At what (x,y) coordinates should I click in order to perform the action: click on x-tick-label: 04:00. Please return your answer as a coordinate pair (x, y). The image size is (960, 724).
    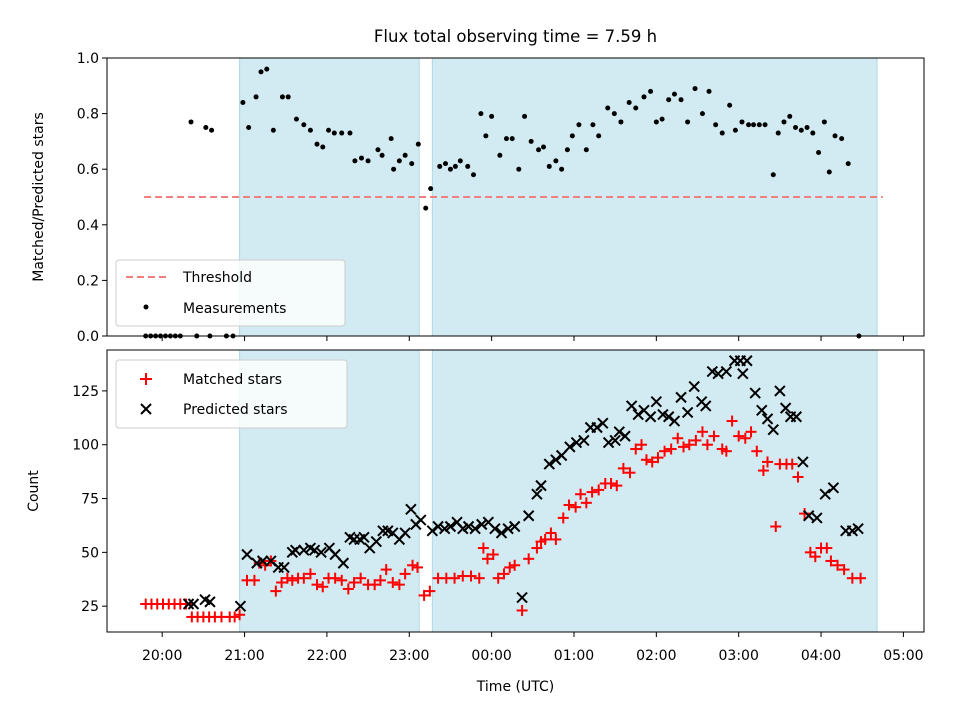
    Looking at the image, I should click on (821, 656).